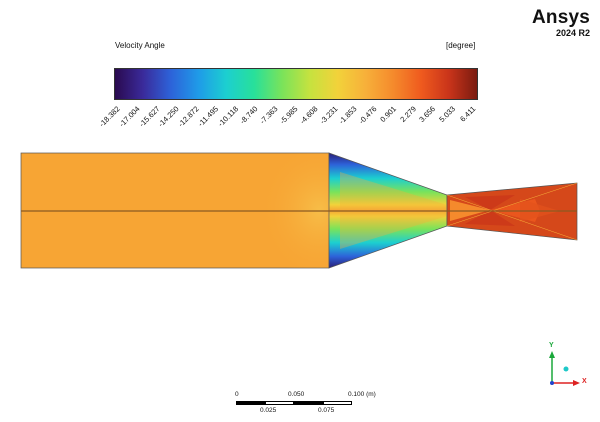  What do you see at coordinates (296, 84) in the screenshot?
I see `color-legend-bar` at bounding box center [296, 84].